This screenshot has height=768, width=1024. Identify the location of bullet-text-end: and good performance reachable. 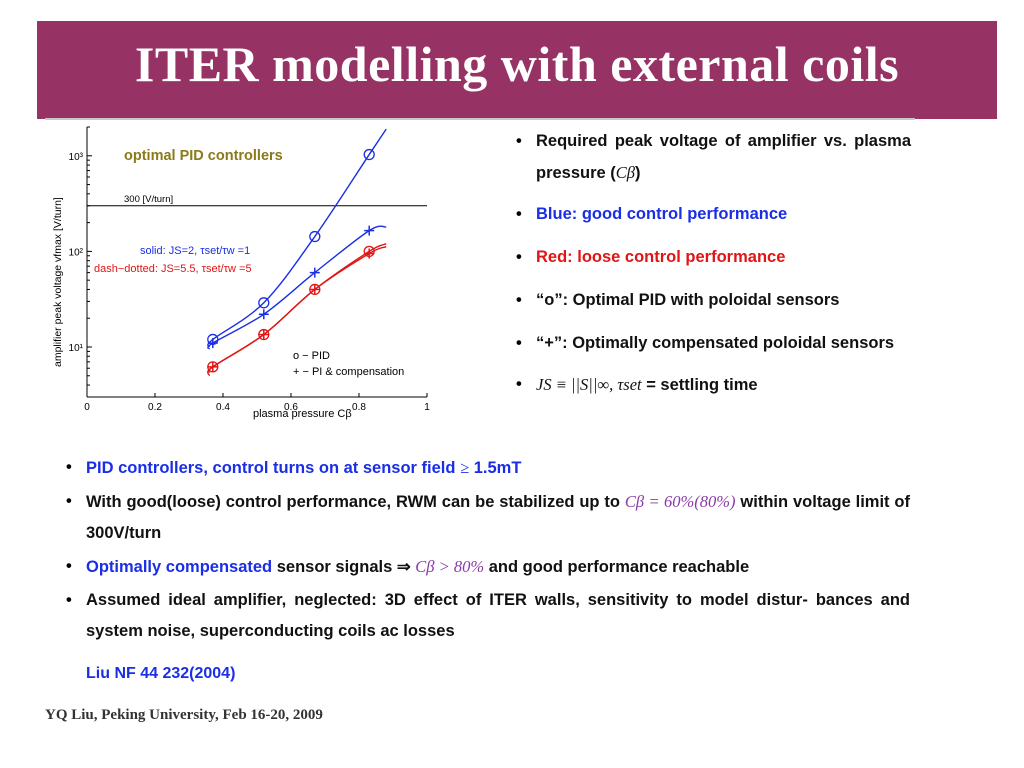
(617, 567).